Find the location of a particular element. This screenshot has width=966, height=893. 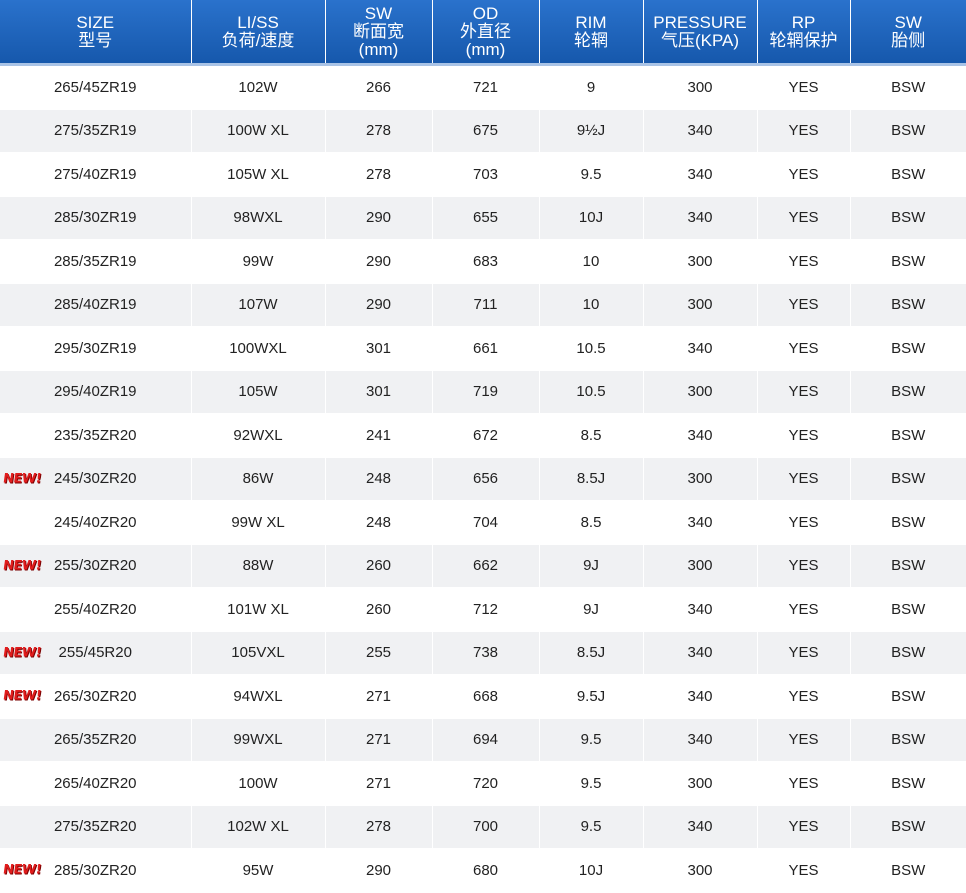

cell-size: 275/40ZR19 is located at coordinates (95, 175).